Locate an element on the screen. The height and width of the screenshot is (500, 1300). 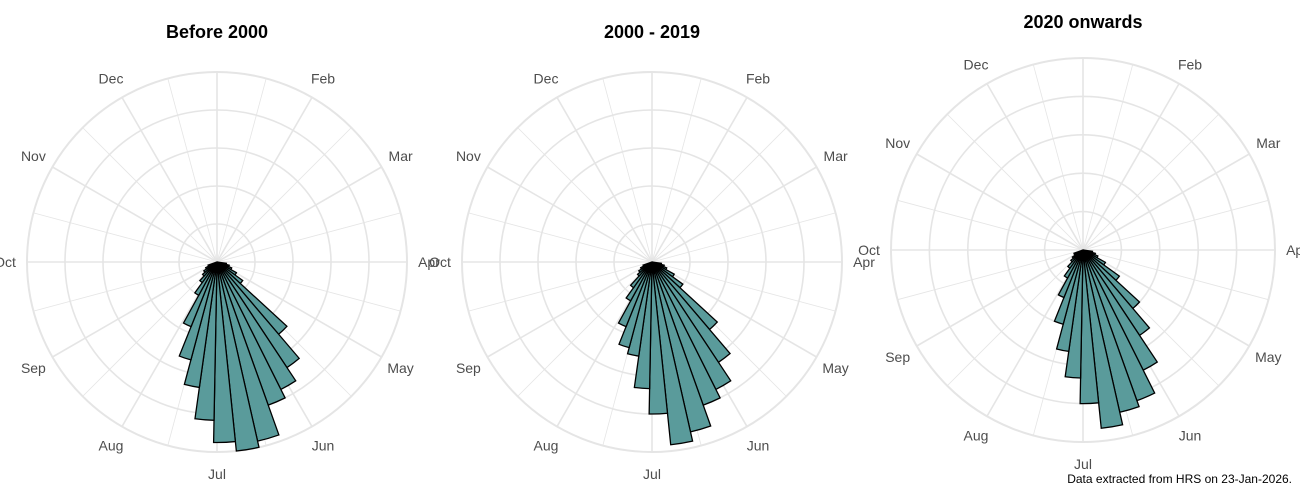
panel-title: 2000 - 2019 is located at coordinates (652, 32).